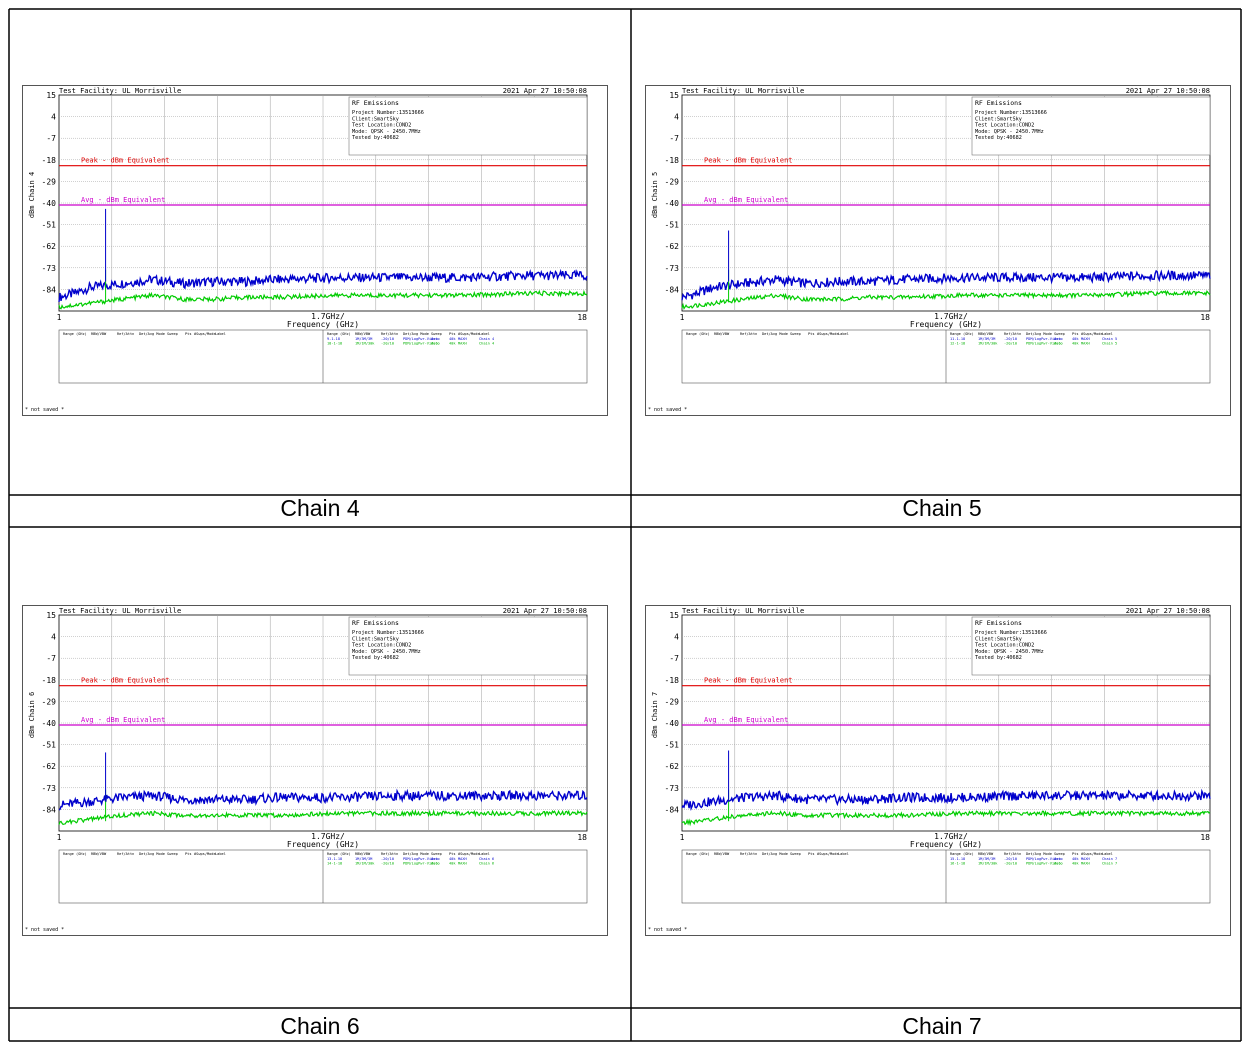 Image resolution: width=1250 pixels, height=1047 pixels. What do you see at coordinates (1039, 854) in the screenshot?
I see `table-header-right: Det/Avg Mode` at bounding box center [1039, 854].